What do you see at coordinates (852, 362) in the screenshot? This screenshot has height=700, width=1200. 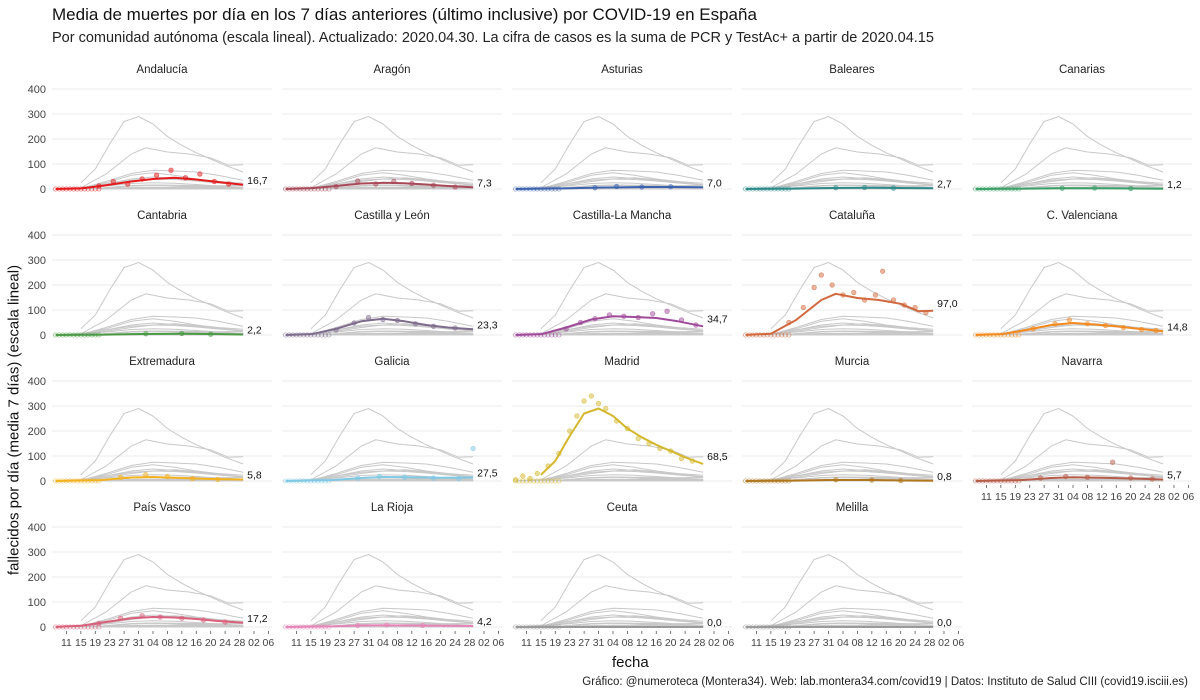 I see `panel-title: Murcia` at bounding box center [852, 362].